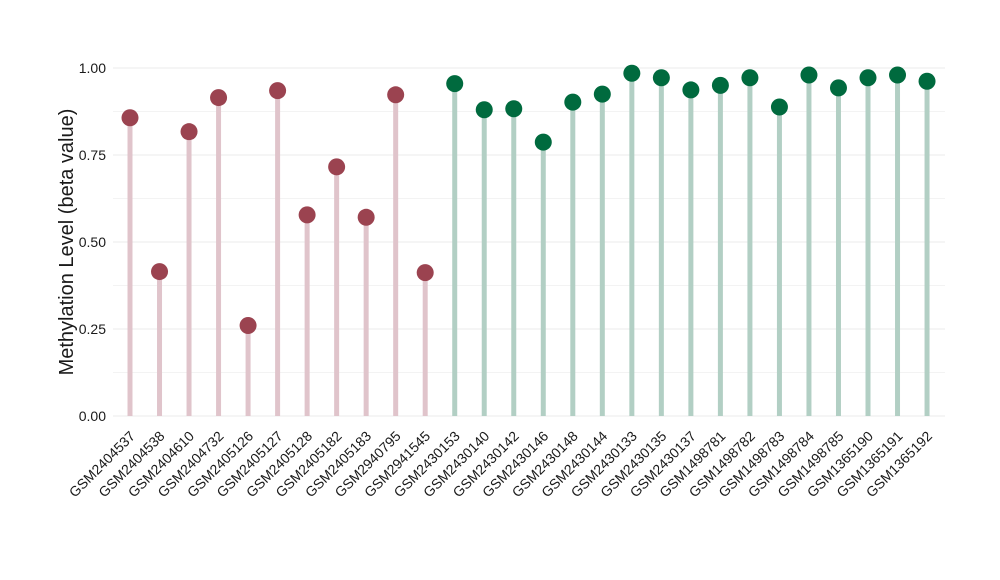 This screenshot has width=1000, height=580. What do you see at coordinates (67, 242) in the screenshot?
I see `y-axis-title: Methylation Level (beta value)` at bounding box center [67, 242].